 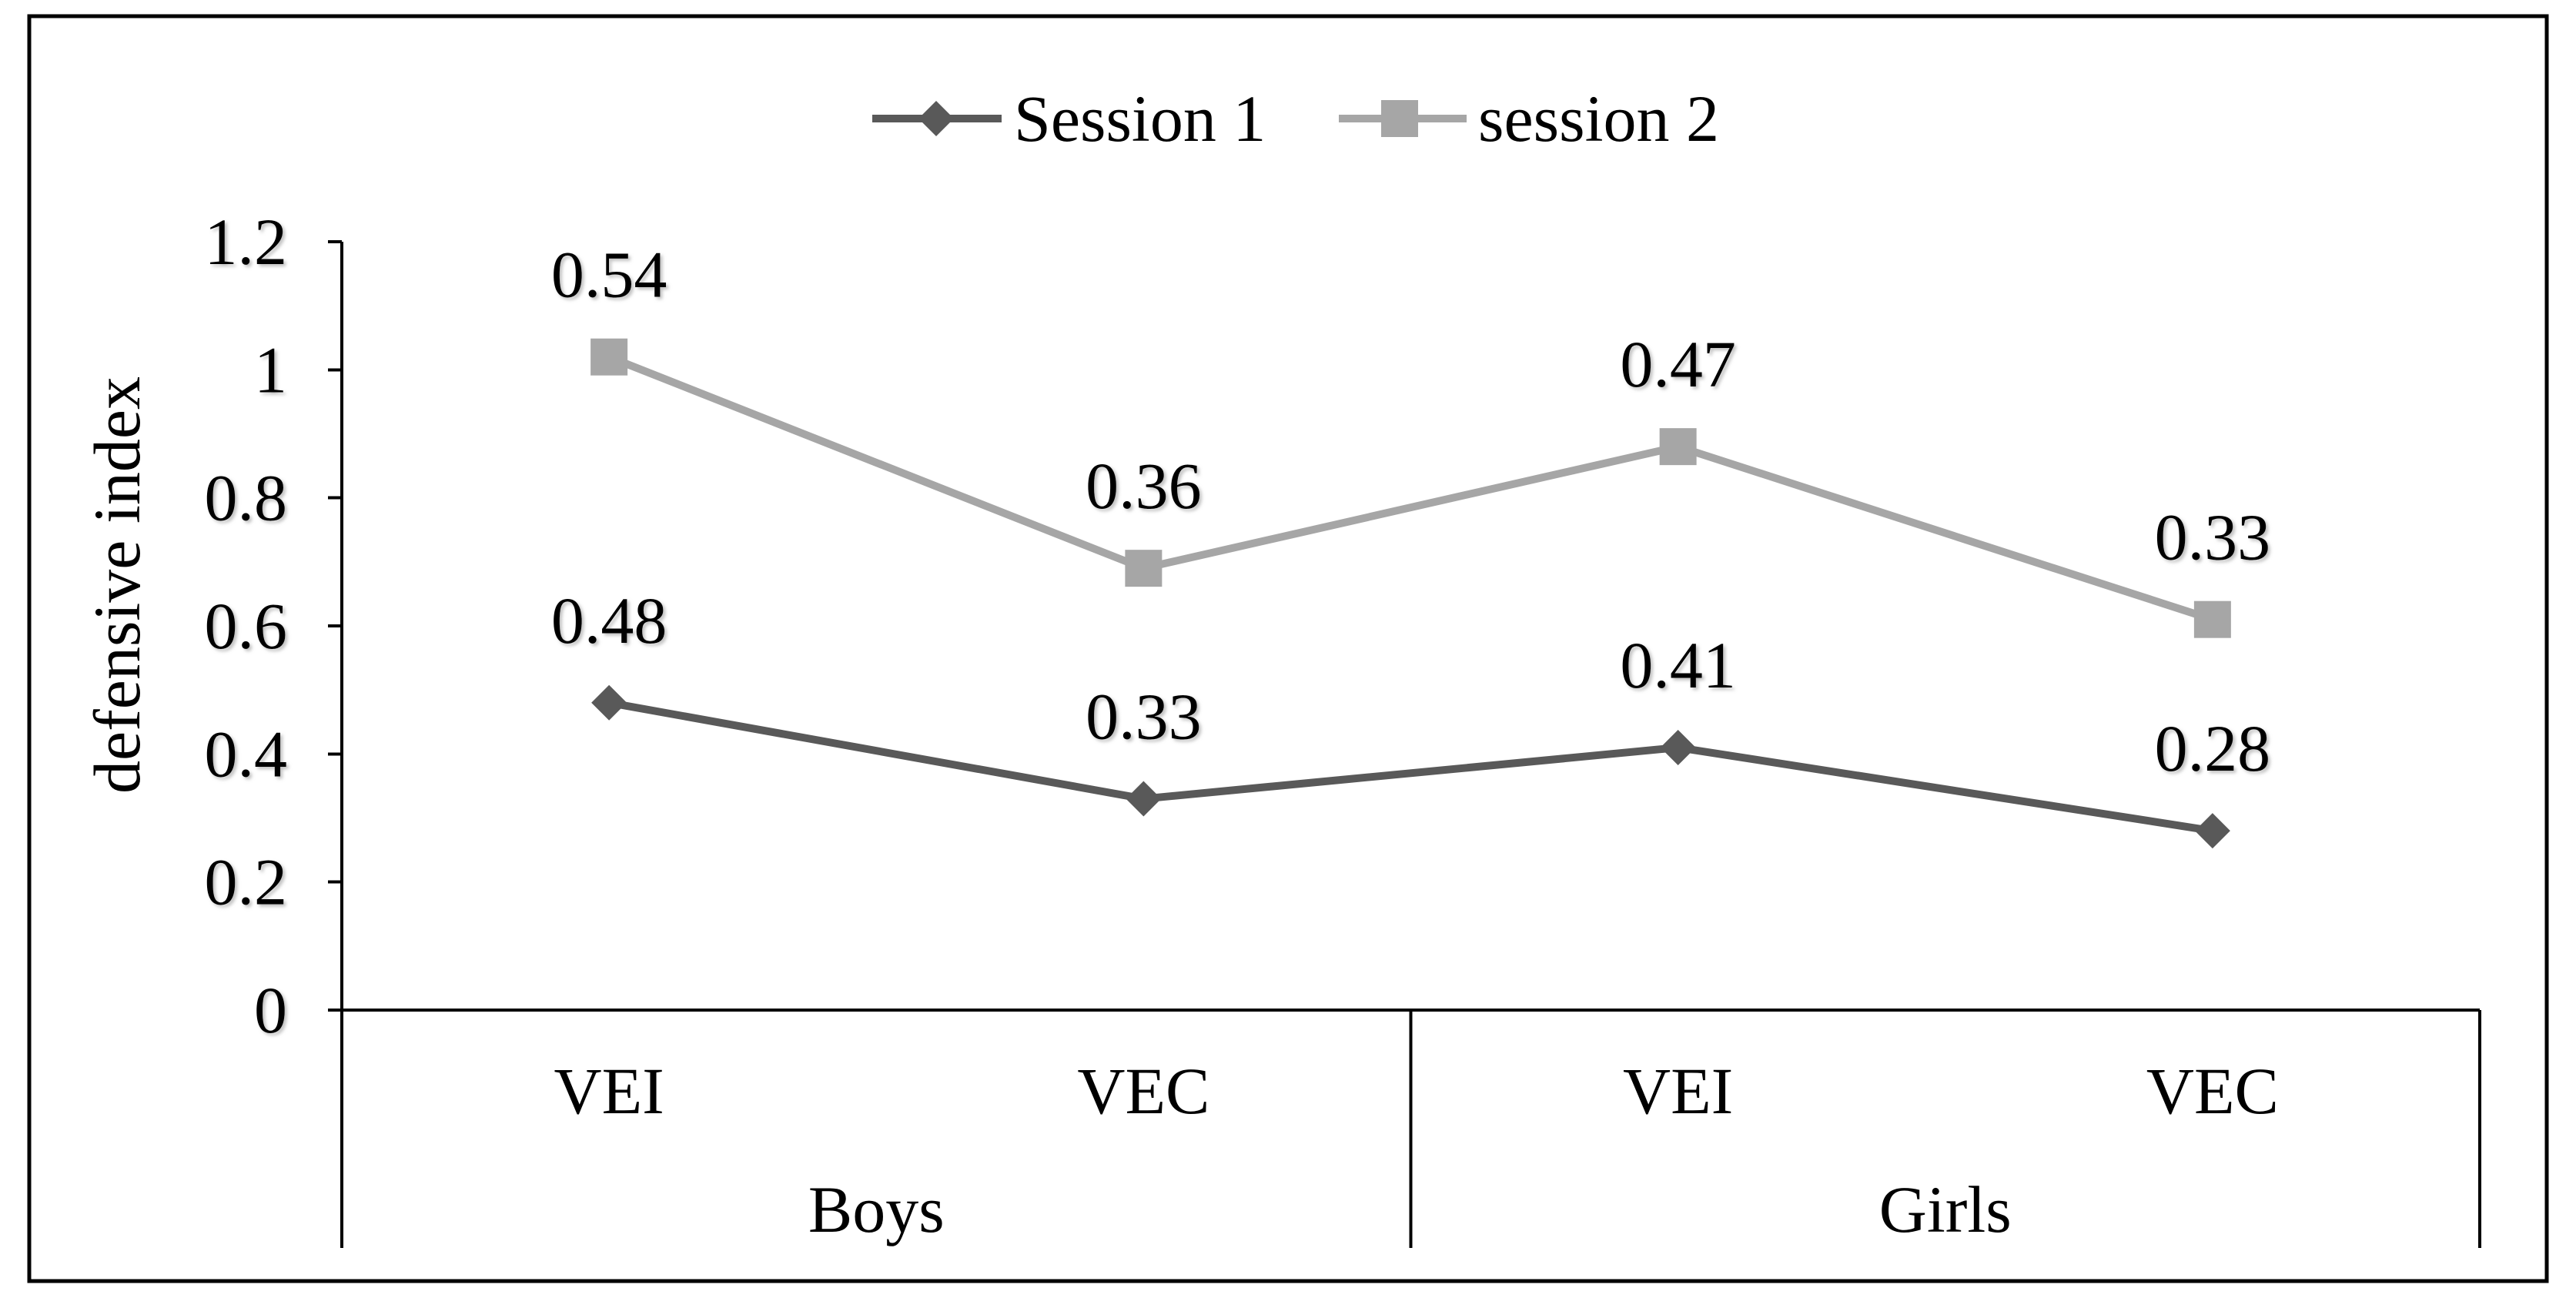 I want to click on point-session-1-boys-vec, so click(x=1144, y=799).